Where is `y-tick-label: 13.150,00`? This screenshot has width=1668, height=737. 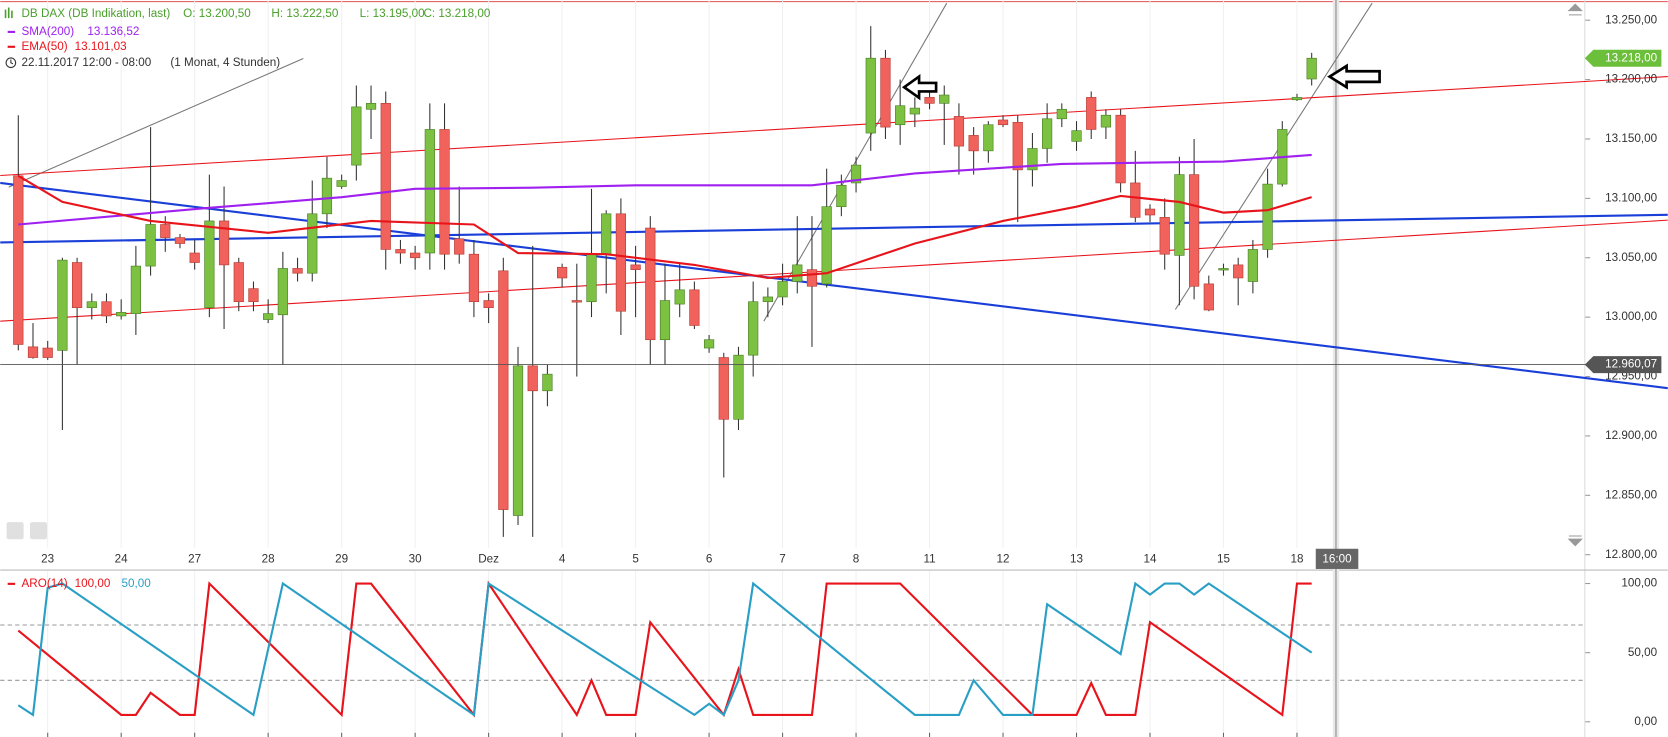
y-tick-label: 13.150,00 is located at coordinates (1631, 138).